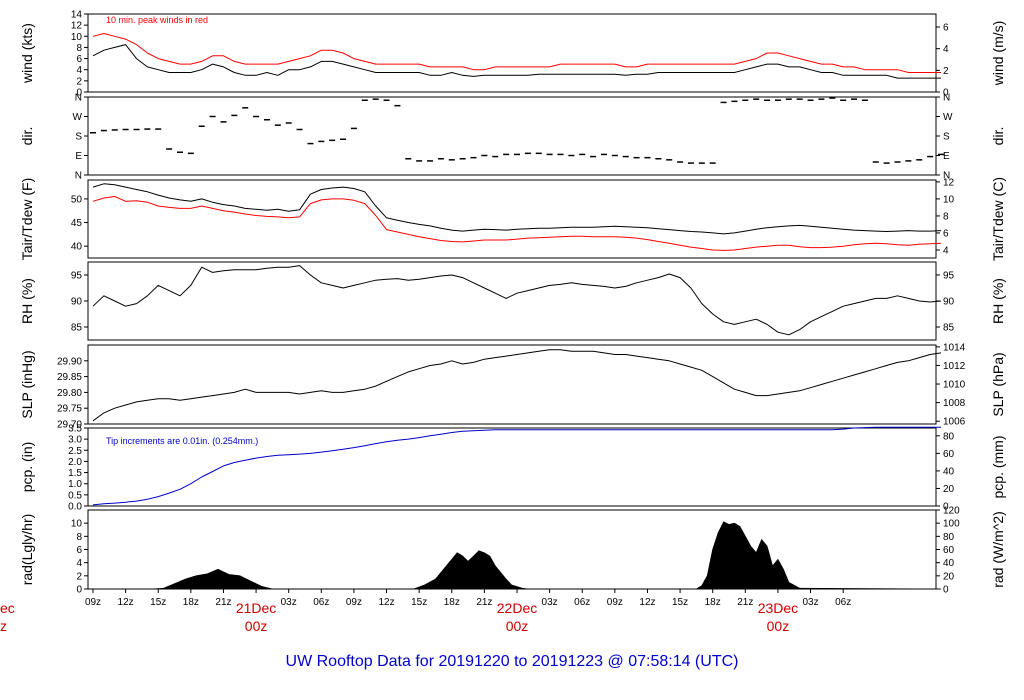 The width and height of the screenshot is (1024, 700). What do you see at coordinates (949, 276) in the screenshot?
I see `rh-ytick-right-label: 95` at bounding box center [949, 276].